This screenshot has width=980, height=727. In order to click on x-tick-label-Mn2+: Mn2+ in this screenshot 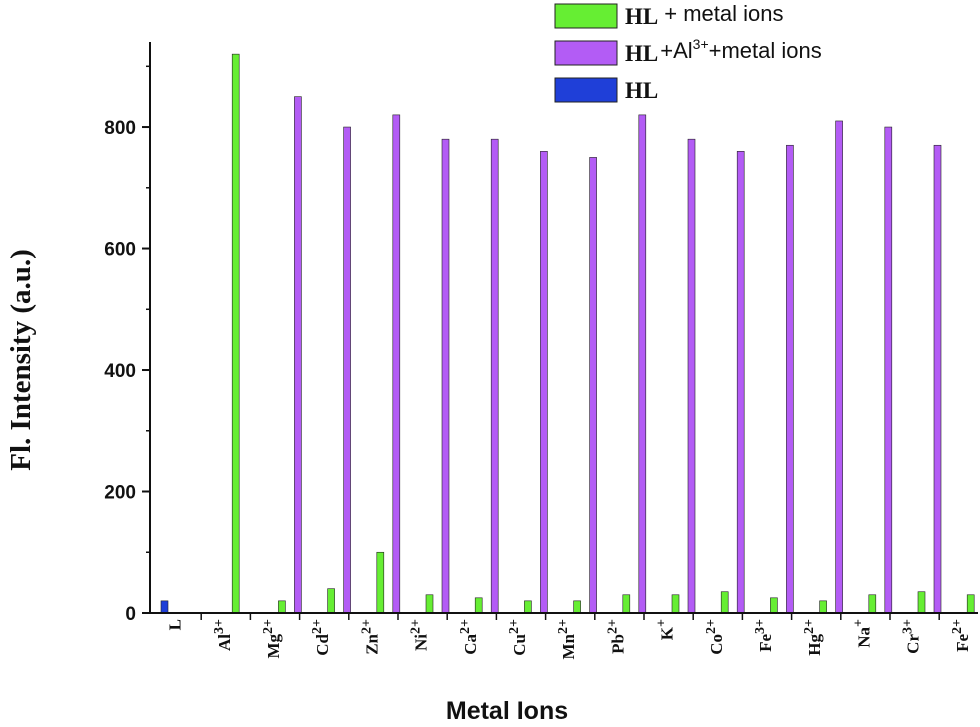, I will do `click(567, 639)`.